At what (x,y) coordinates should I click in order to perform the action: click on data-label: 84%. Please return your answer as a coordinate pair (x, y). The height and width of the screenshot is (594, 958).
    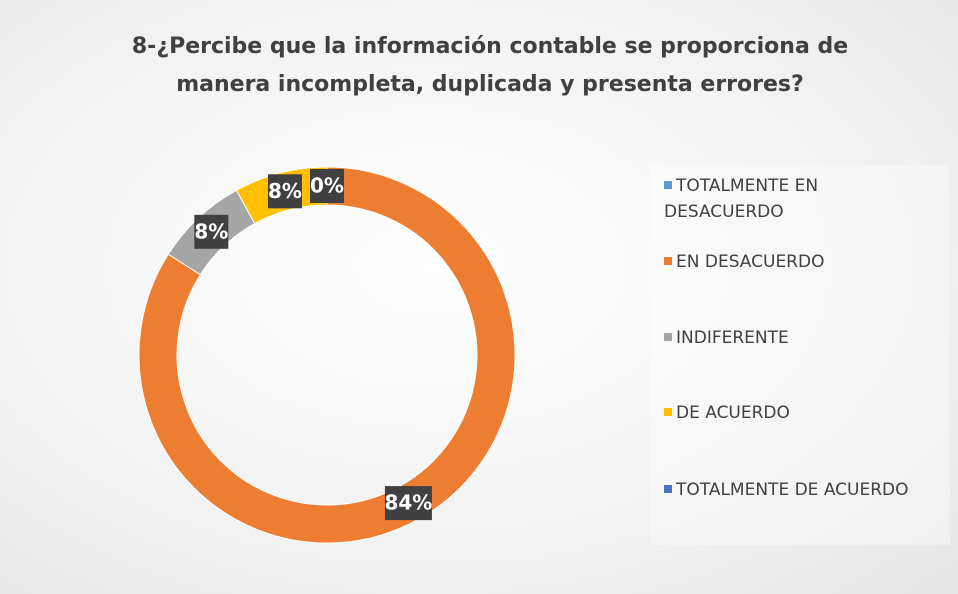
    Looking at the image, I should click on (408, 503).